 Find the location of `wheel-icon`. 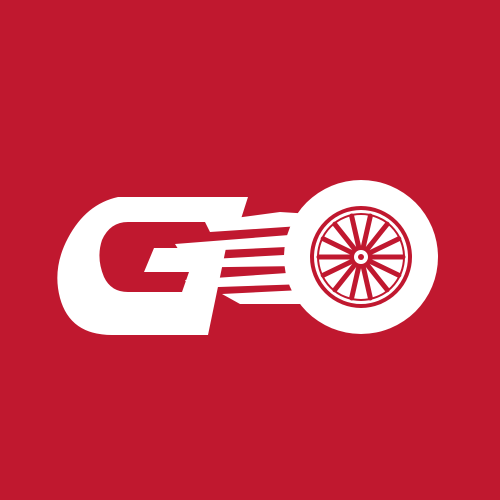

wheel-icon is located at coordinates (361, 257).